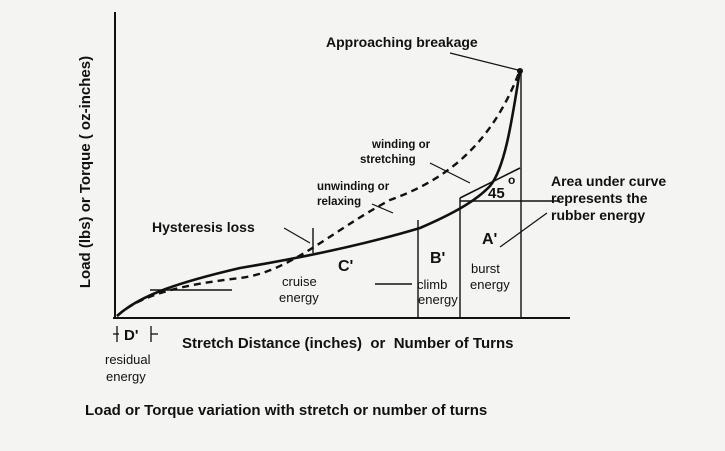 The height and width of the screenshot is (451, 725). Describe the element at coordinates (438, 299) in the screenshot. I see `label-climb-line2: energy` at that location.